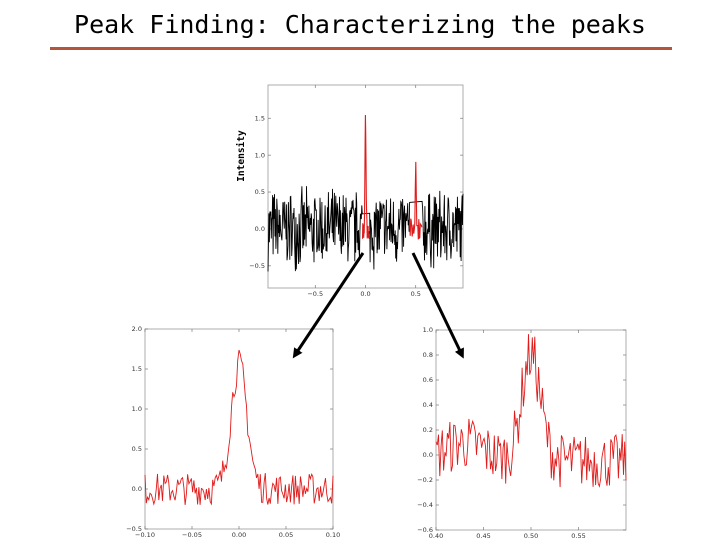  Describe the element at coordinates (241, 156) in the screenshot. I see `y-axis-label: Intensity` at that location.